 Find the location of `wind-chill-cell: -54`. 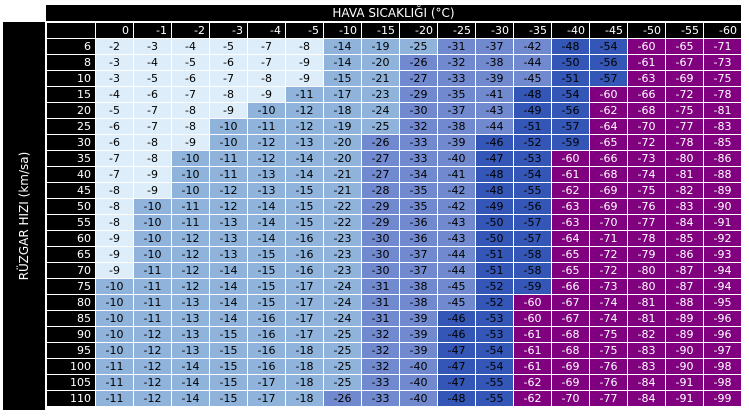

wind-chill-cell: -54 is located at coordinates (494, 366).